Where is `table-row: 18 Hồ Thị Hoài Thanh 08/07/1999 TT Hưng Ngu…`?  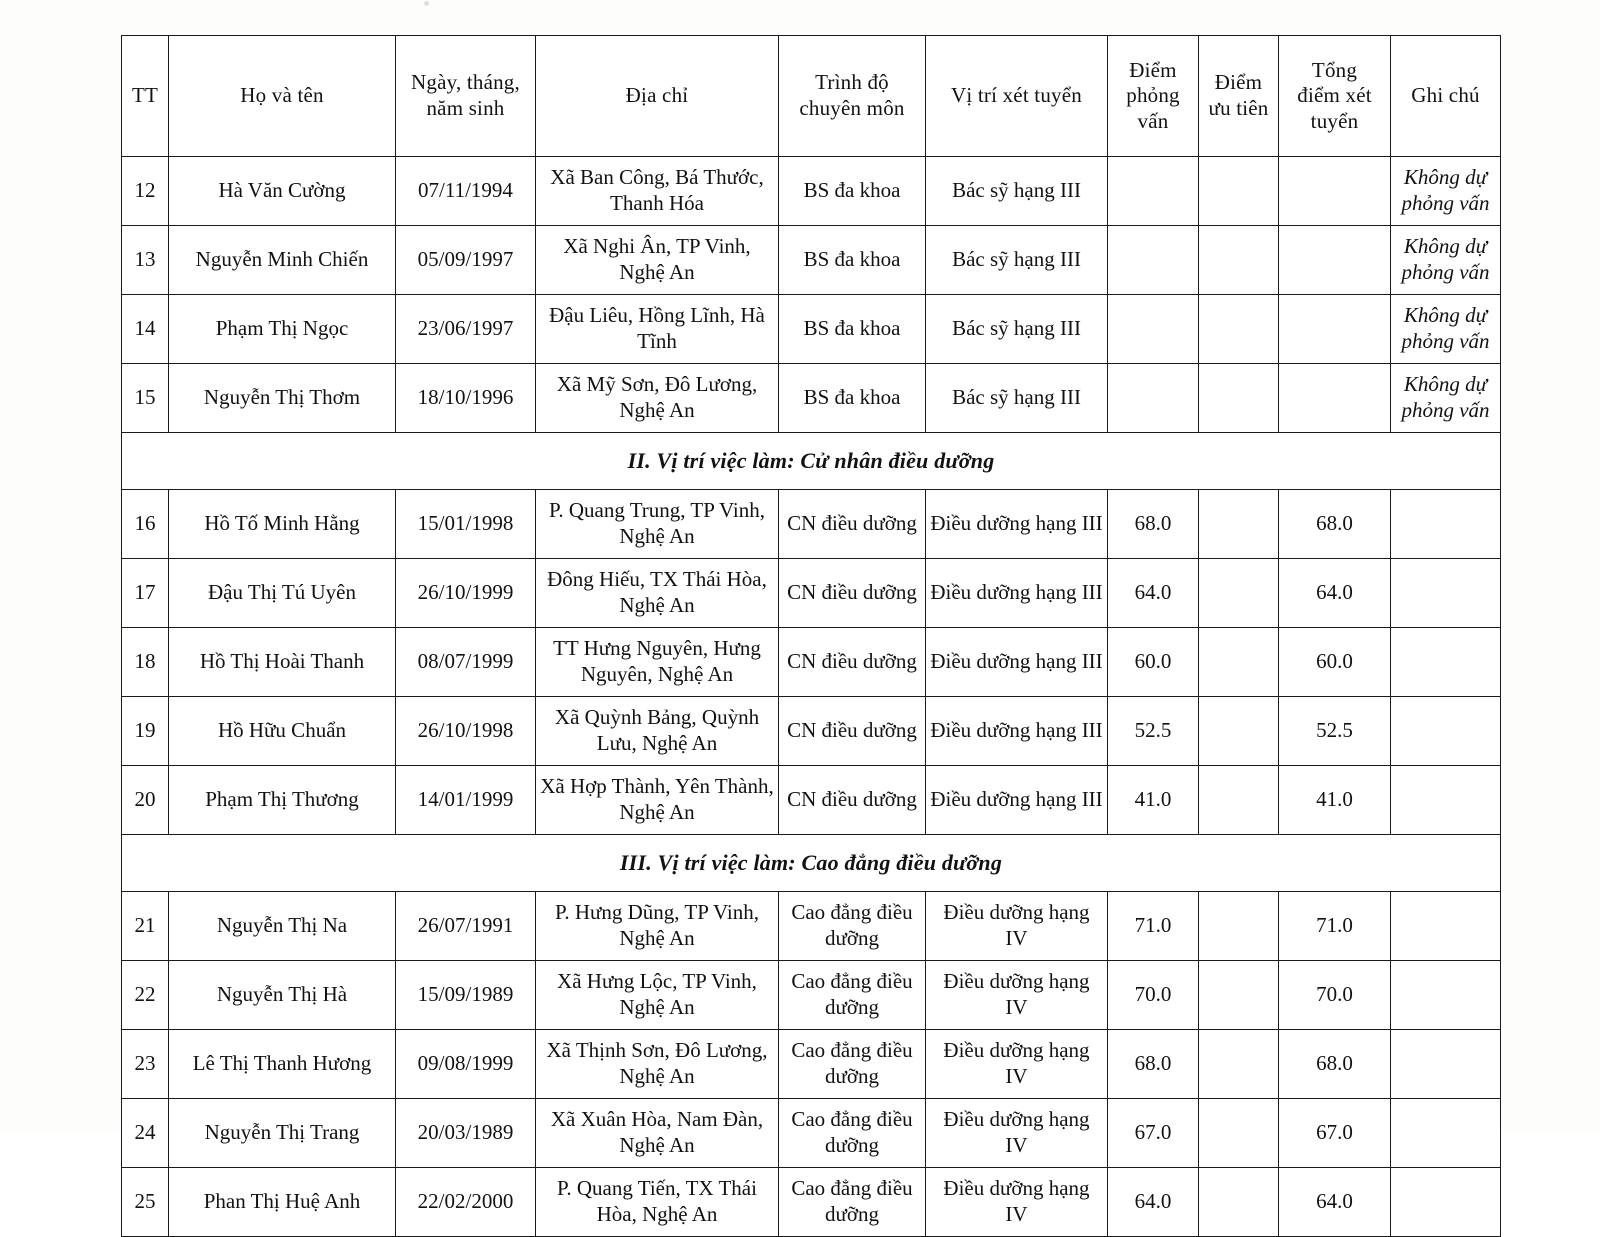
table-row: 18 Hồ Thị Hoài Thanh 08/07/1999 TT Hưng Ngu… is located at coordinates (811, 662).